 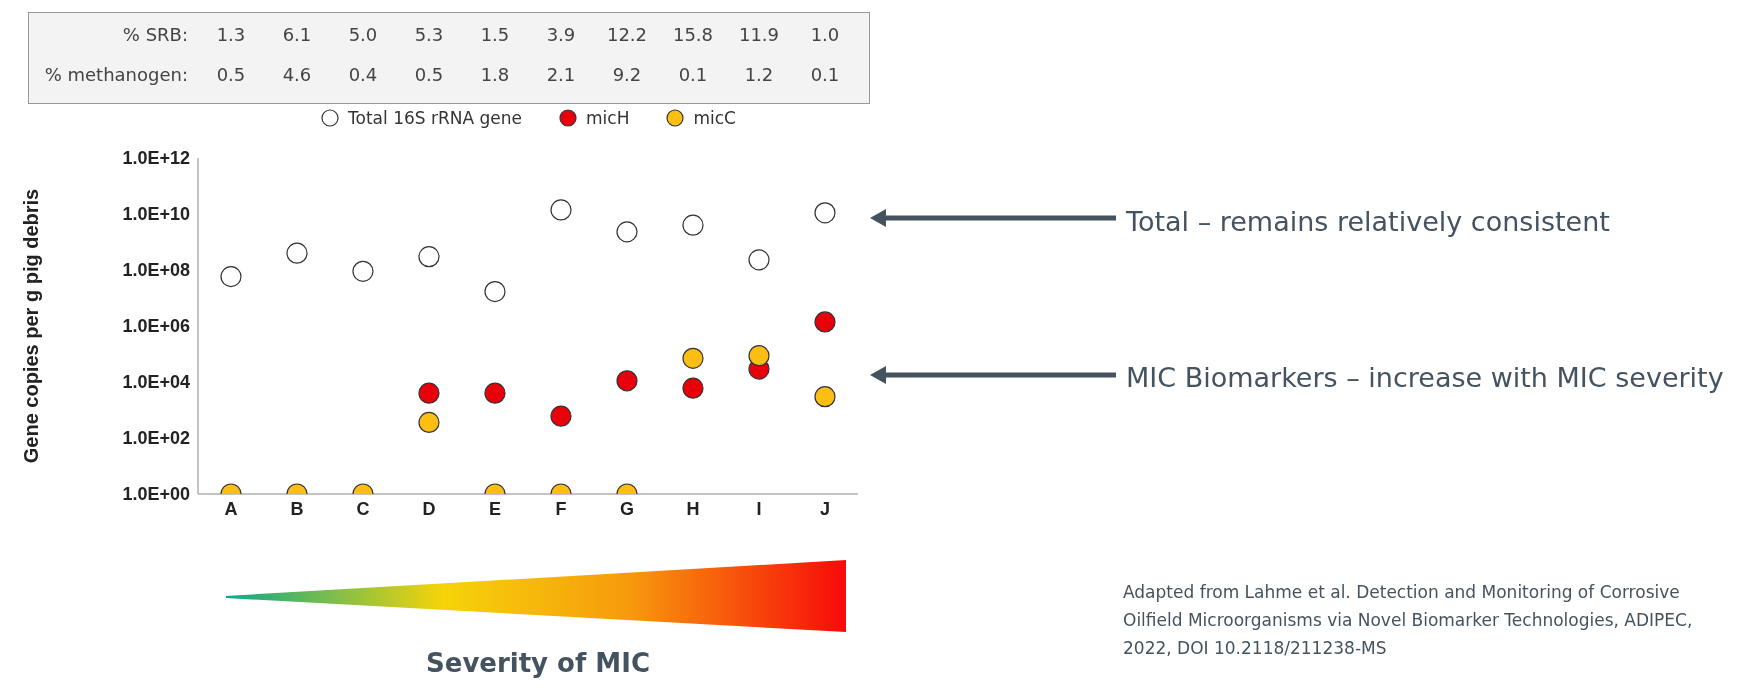 I want to click on text: Total – remains relatively consistent, so click(x=1368, y=222).